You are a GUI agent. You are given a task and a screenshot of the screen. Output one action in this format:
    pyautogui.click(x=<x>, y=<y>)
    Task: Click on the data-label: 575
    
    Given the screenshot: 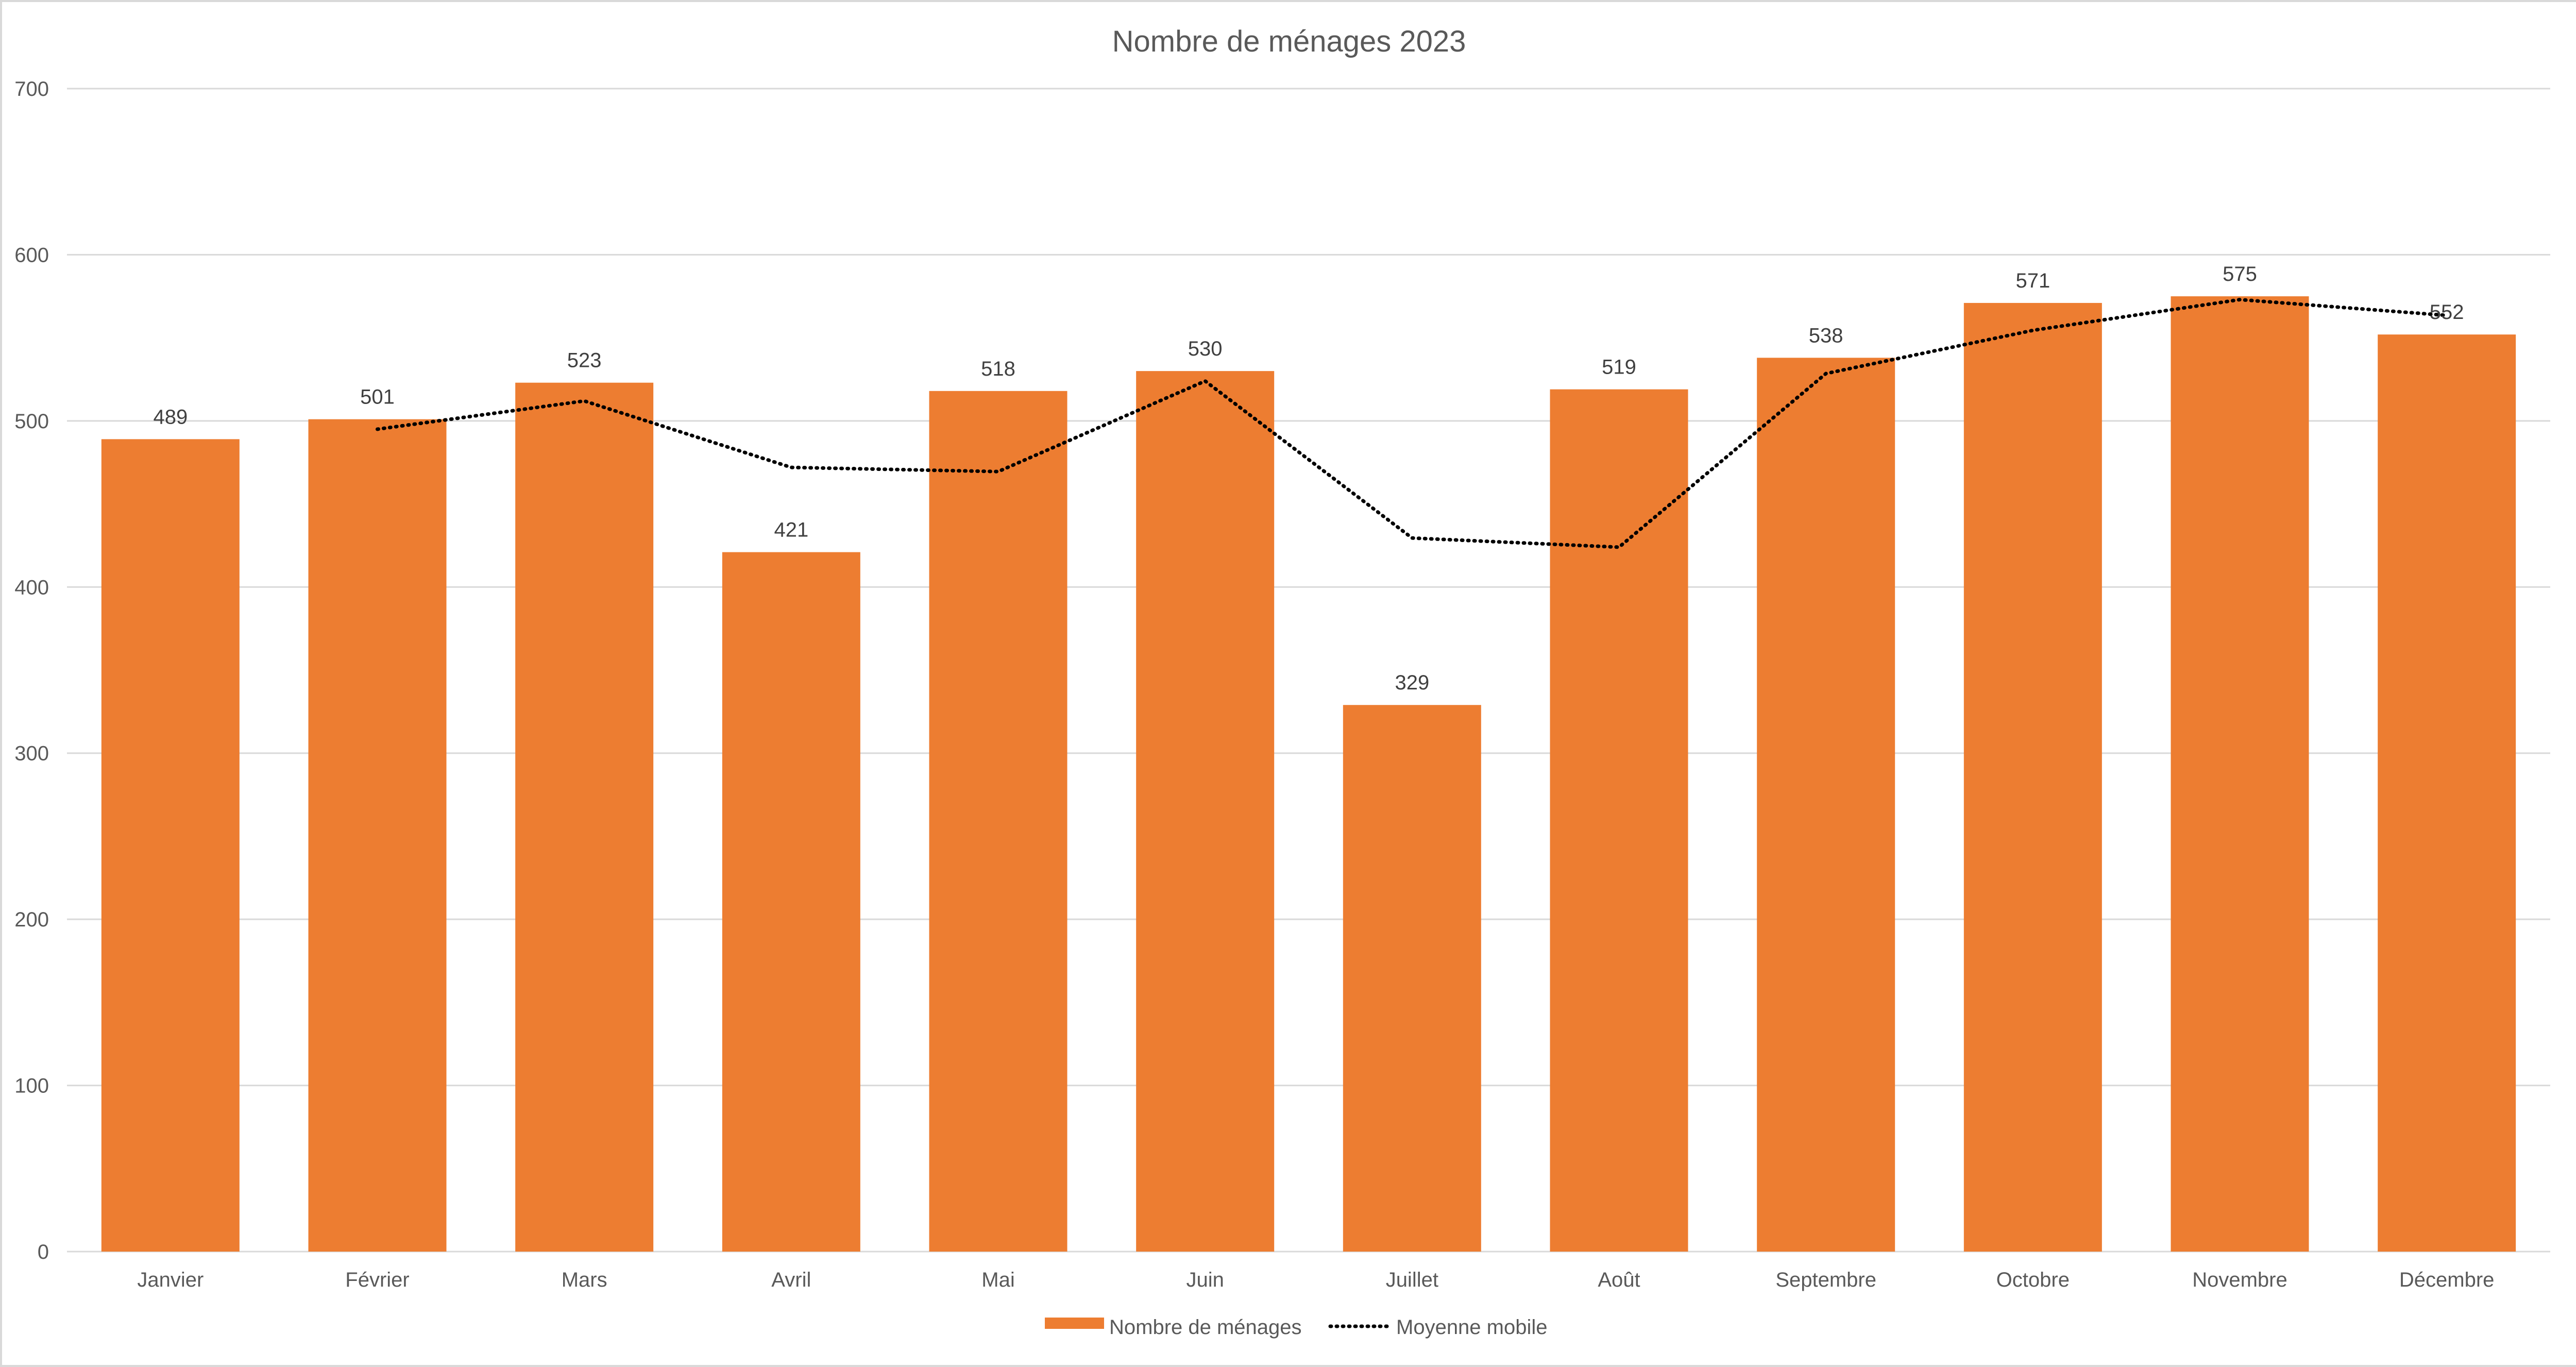 What is the action you would take?
    pyautogui.click(x=2240, y=274)
    